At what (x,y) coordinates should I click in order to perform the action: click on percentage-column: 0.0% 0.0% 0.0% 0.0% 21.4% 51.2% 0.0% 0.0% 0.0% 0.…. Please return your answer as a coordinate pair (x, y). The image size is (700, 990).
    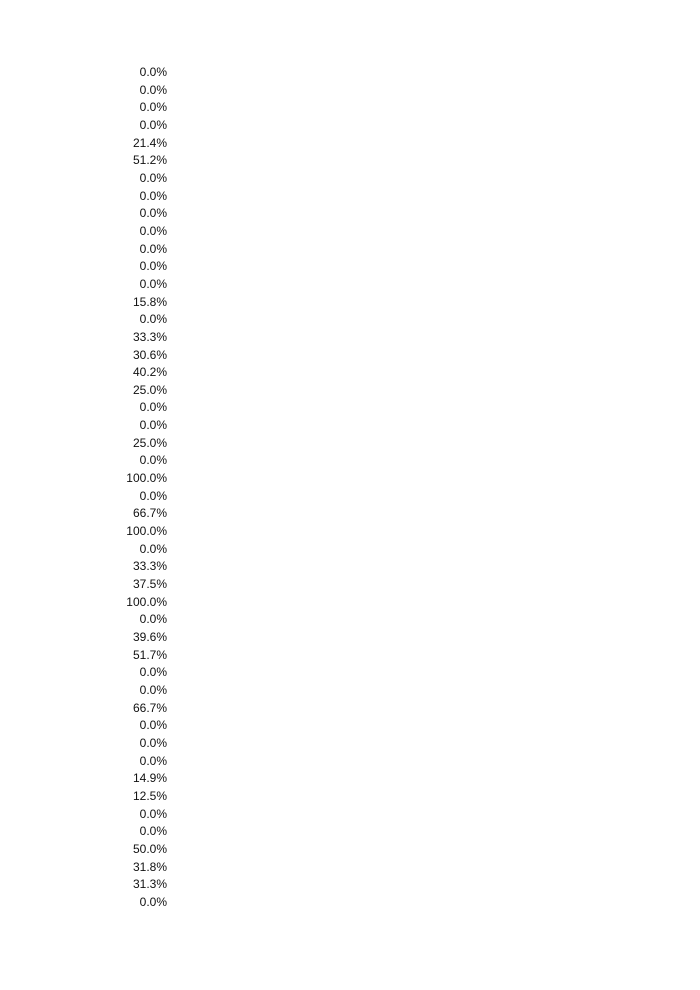
    Looking at the image, I should click on (133, 488).